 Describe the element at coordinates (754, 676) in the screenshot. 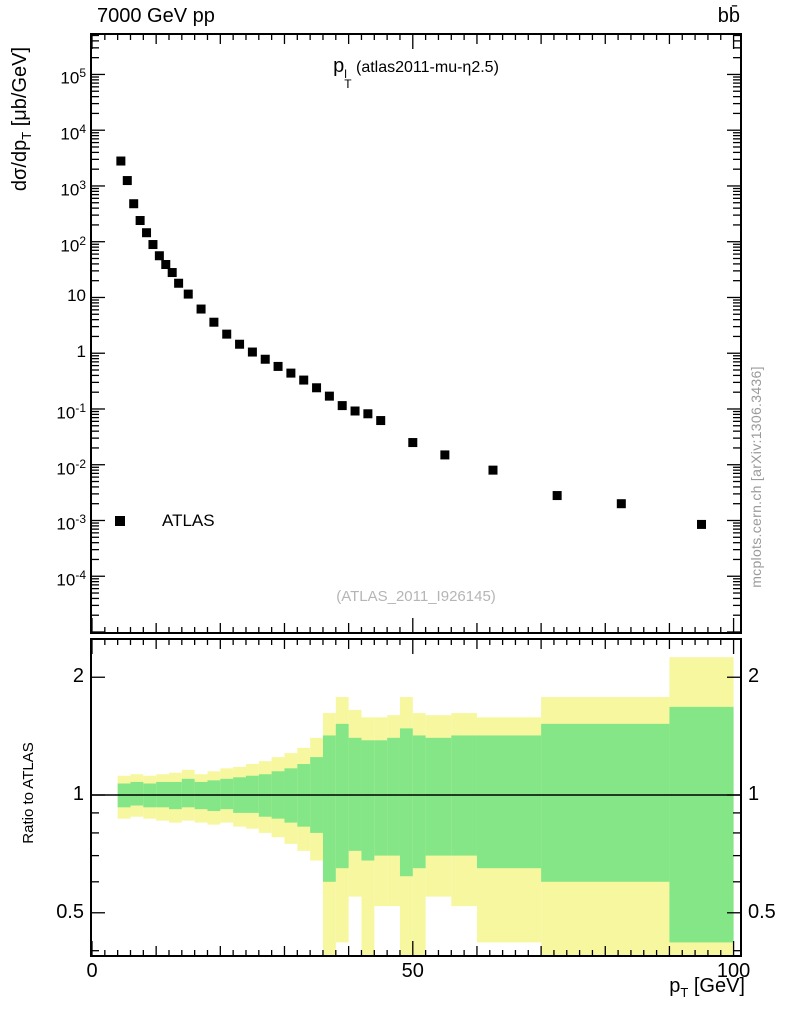

I see `ratio-y-tick-label-right: 2` at that location.